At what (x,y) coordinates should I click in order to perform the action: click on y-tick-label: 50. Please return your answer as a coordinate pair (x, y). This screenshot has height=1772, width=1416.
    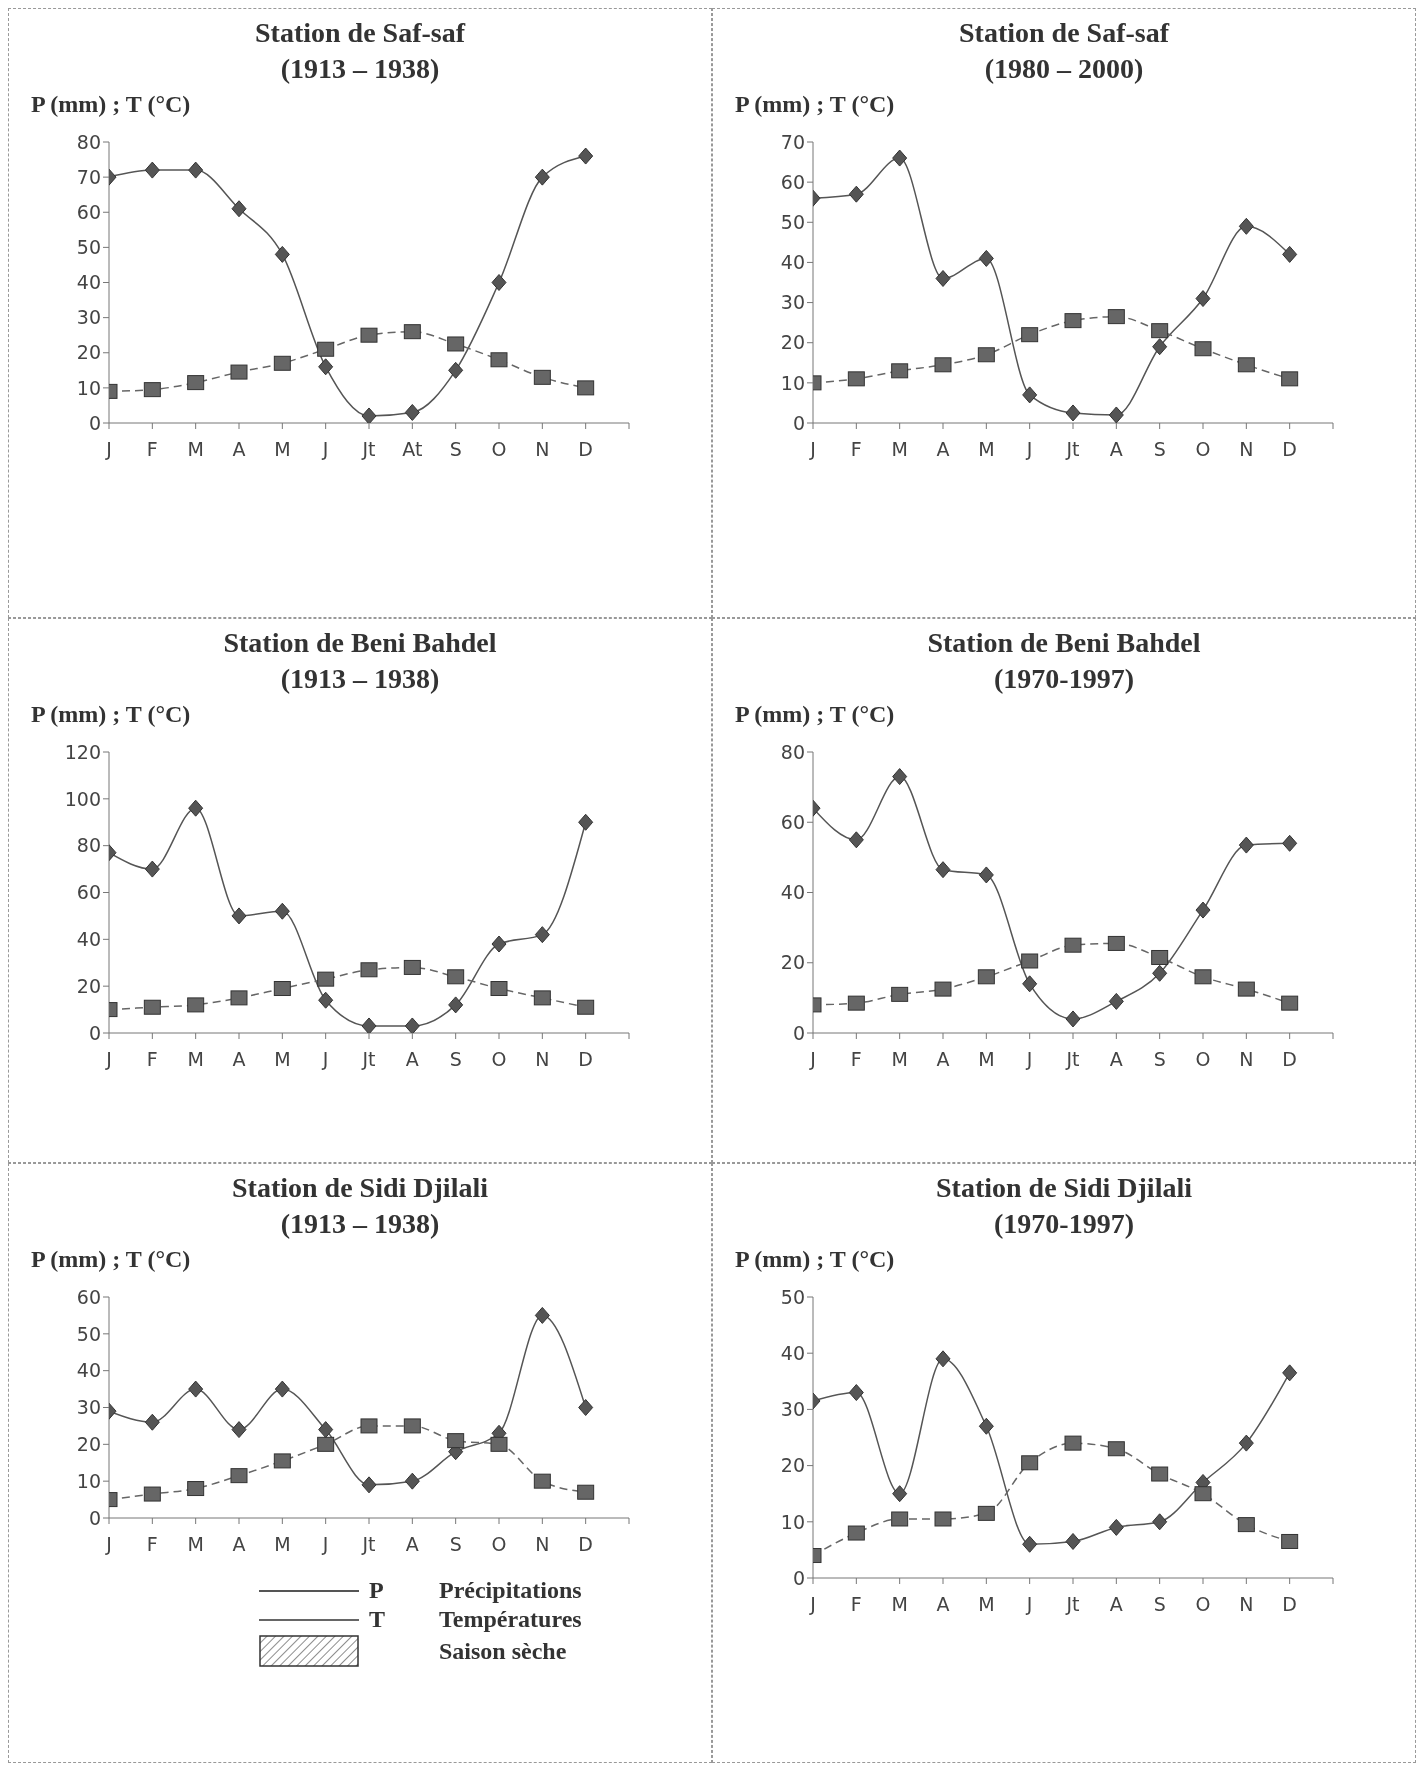
    Looking at the image, I should click on (792, 1296).